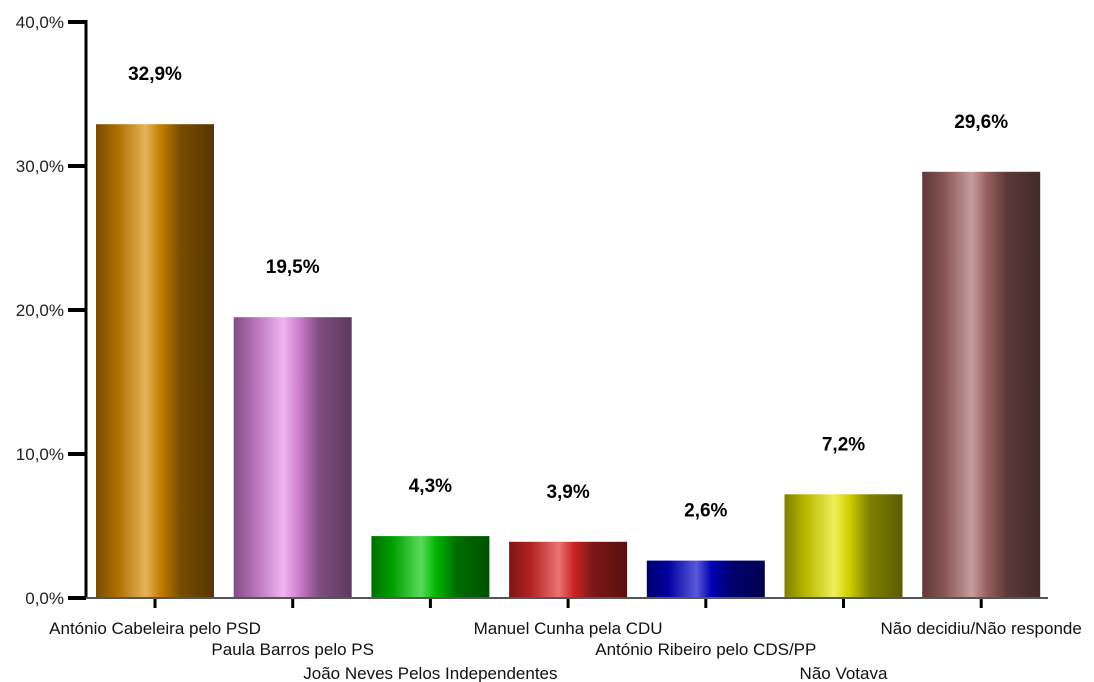  I want to click on category-label-5: António Ribeiro pelo CDS/PP, so click(705, 649).